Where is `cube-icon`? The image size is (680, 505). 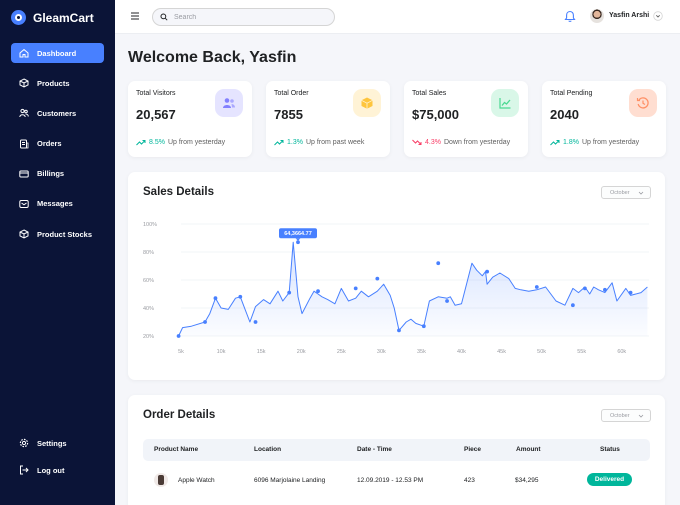 cube-icon is located at coordinates (24, 83).